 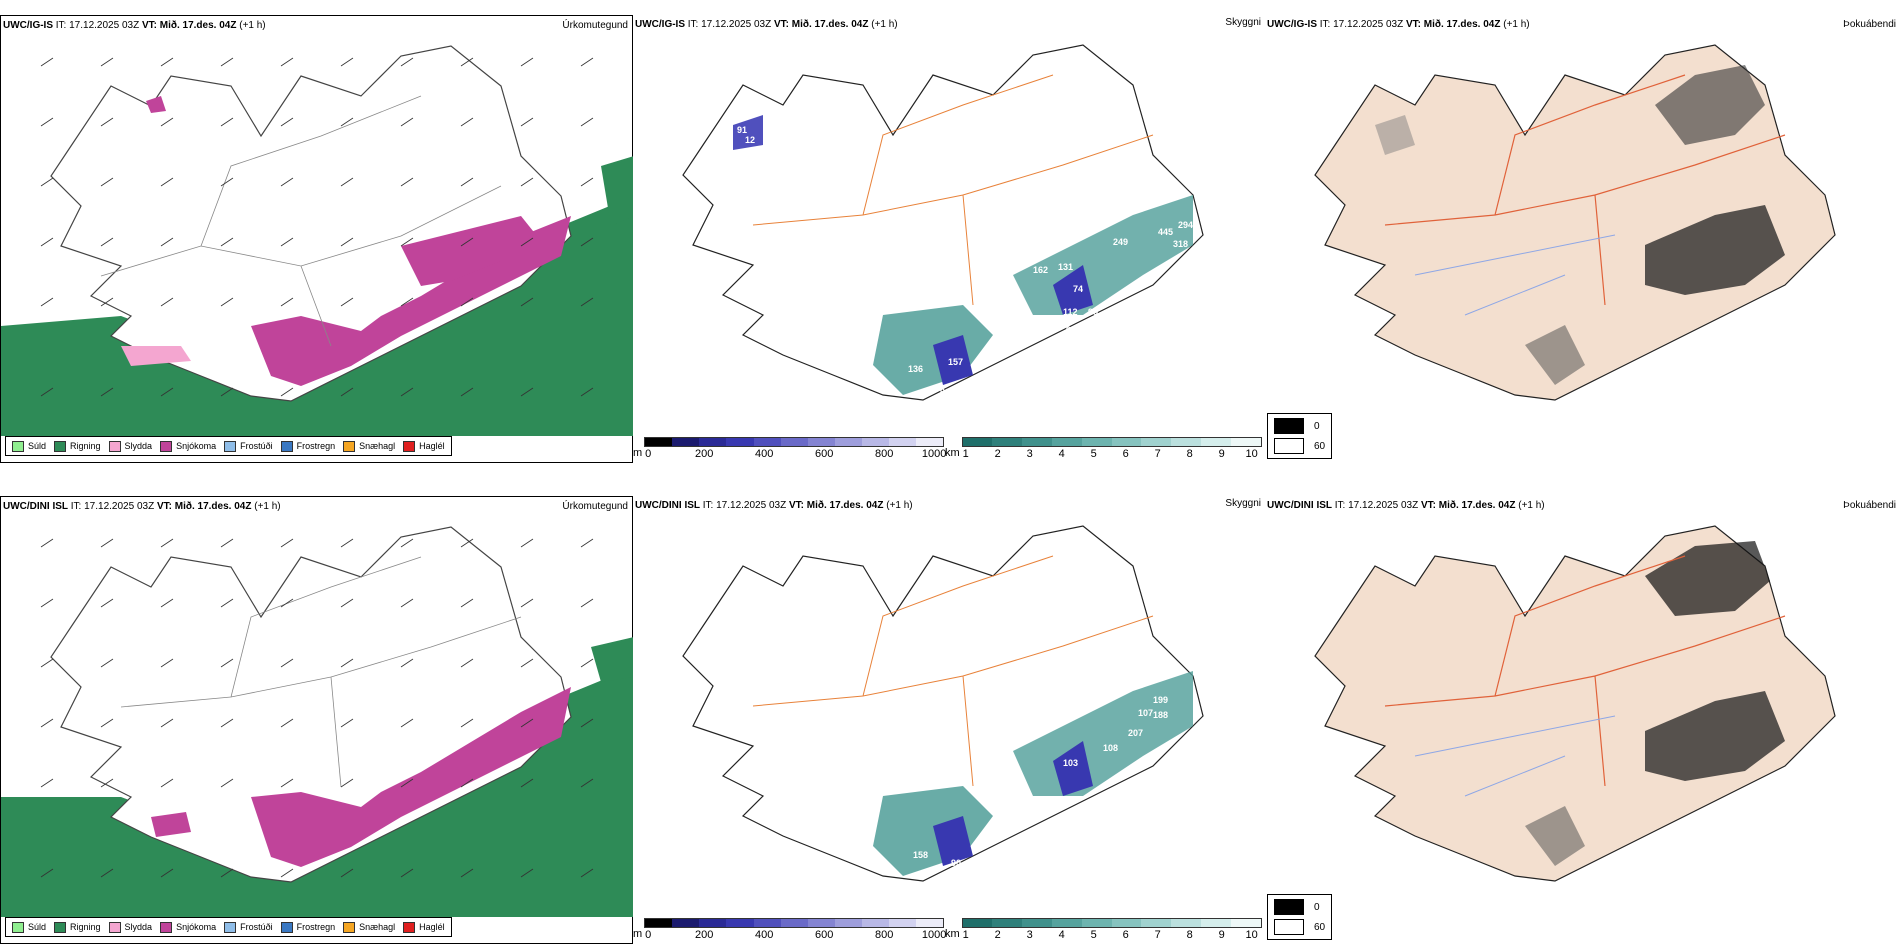 What do you see at coordinates (1070, 763) in the screenshot?
I see `cloud-base-label: 103` at bounding box center [1070, 763].